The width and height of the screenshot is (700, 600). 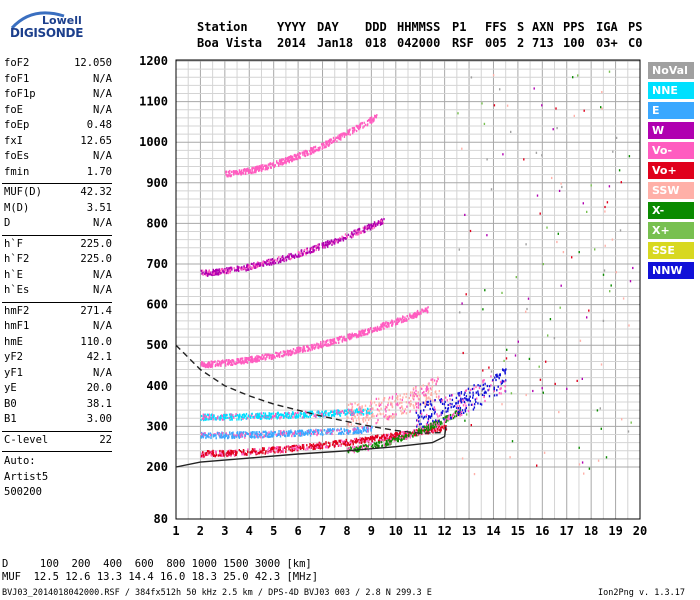 What do you see at coordinates (57, 143) in the screenshot?
I see `param-row: fxI 12.65` at bounding box center [57, 143].